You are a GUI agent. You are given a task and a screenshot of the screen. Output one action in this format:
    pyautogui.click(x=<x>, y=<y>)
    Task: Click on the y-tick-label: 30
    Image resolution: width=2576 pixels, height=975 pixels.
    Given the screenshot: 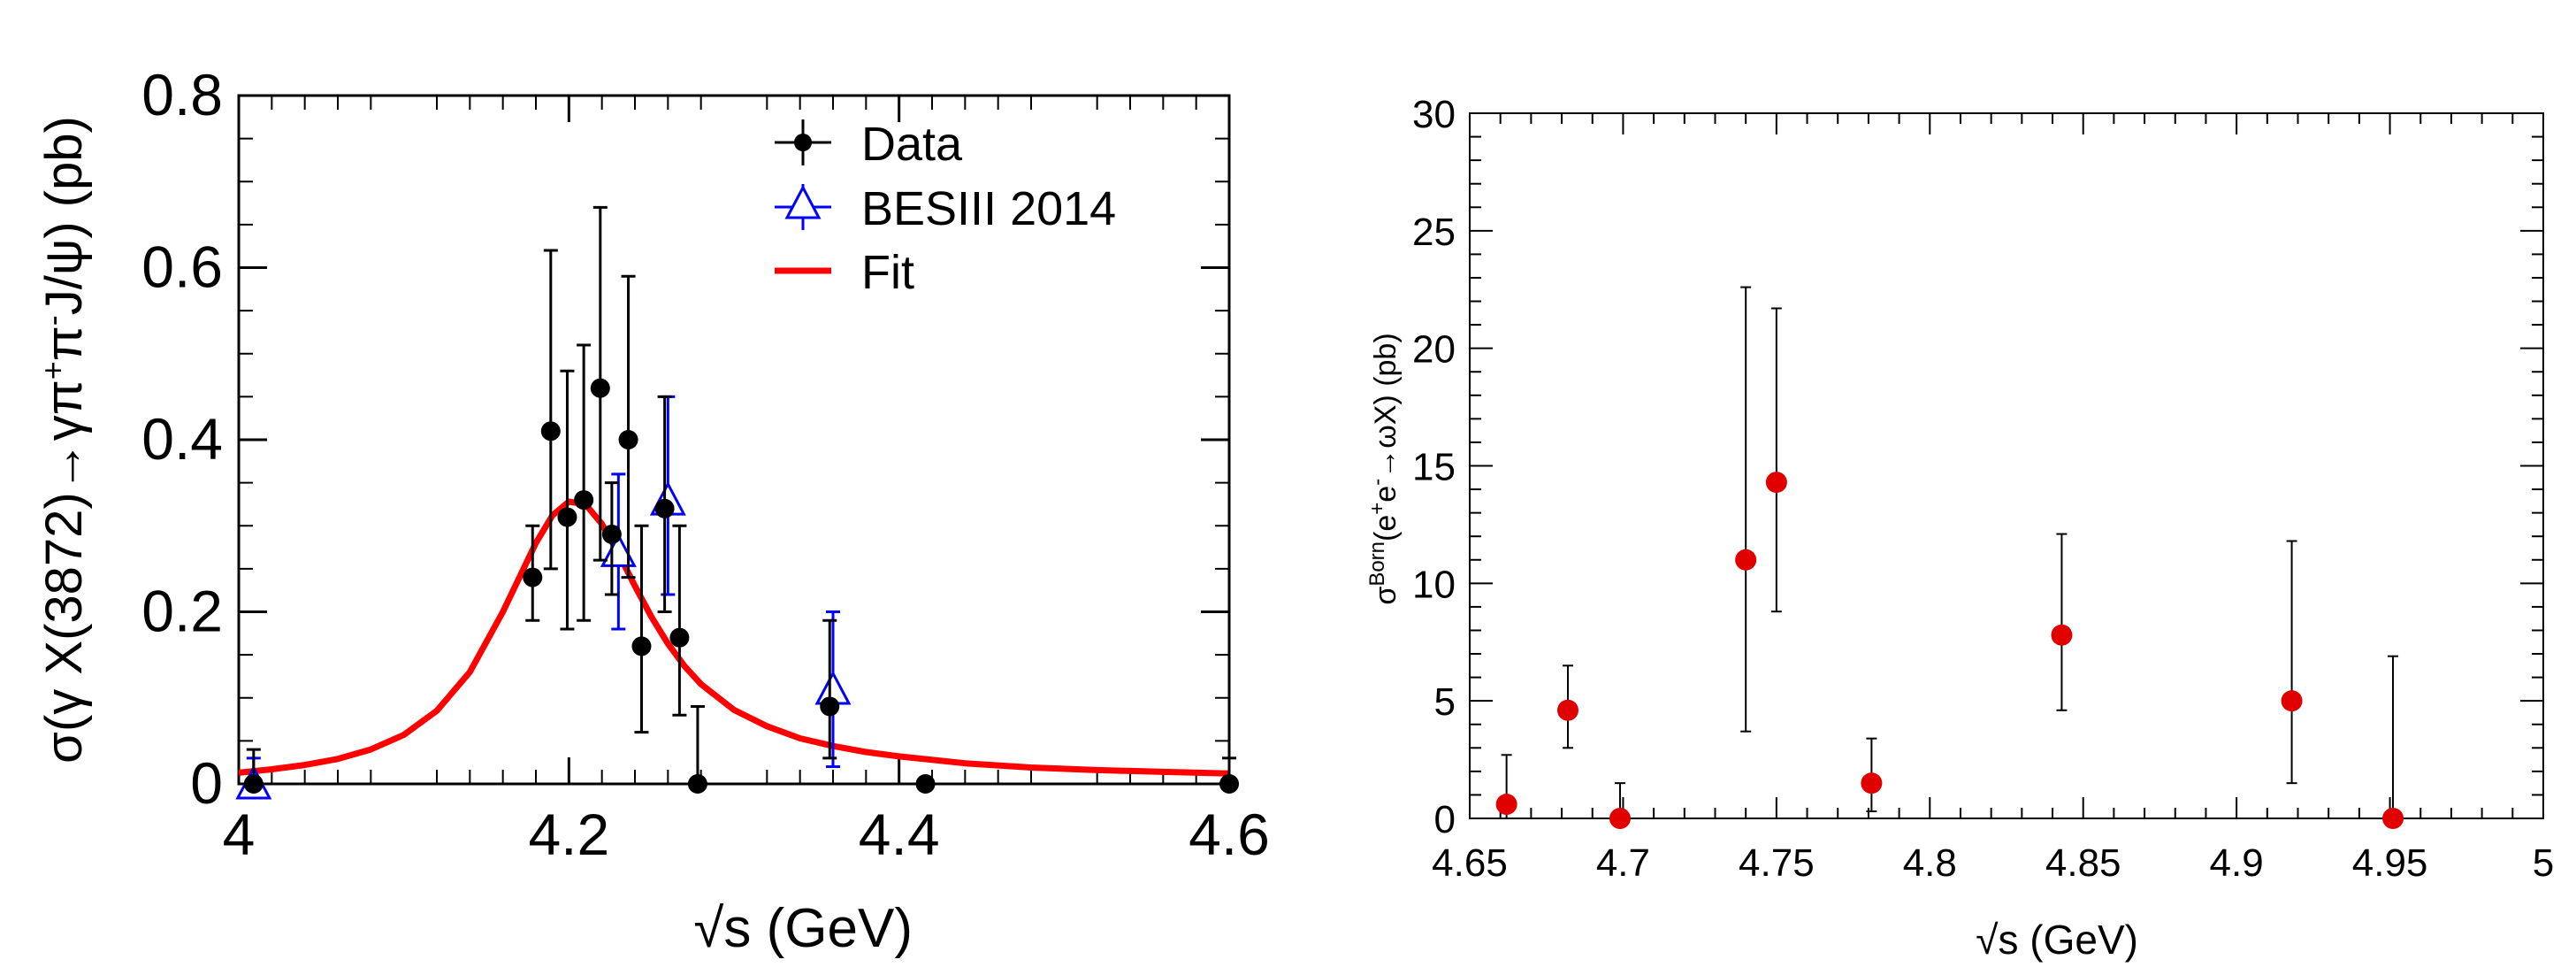 What is the action you would take?
    pyautogui.click(x=1434, y=114)
    